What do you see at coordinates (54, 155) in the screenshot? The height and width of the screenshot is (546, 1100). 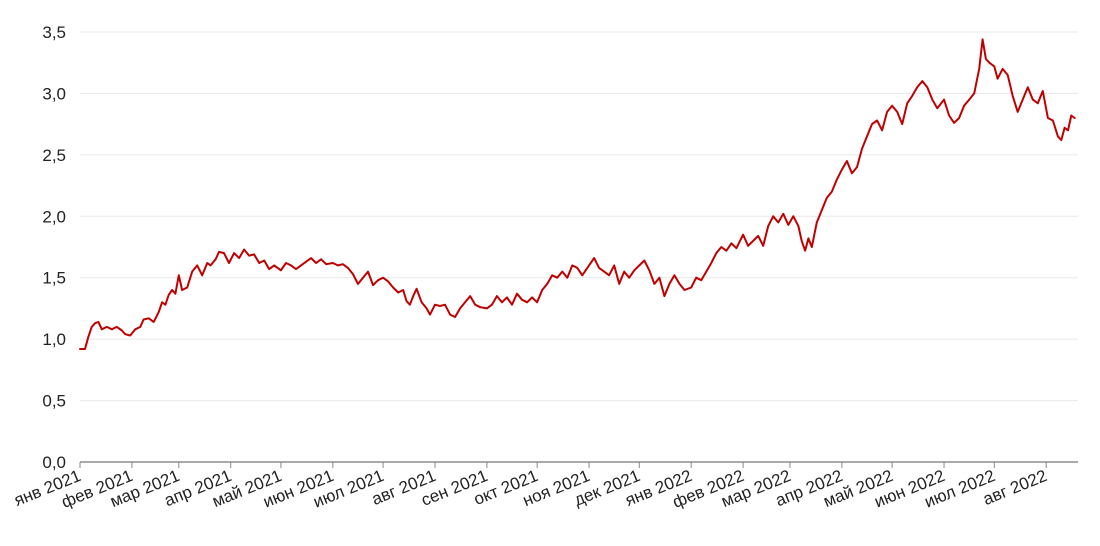 I see `y-tick-label: 2,5` at bounding box center [54, 155].